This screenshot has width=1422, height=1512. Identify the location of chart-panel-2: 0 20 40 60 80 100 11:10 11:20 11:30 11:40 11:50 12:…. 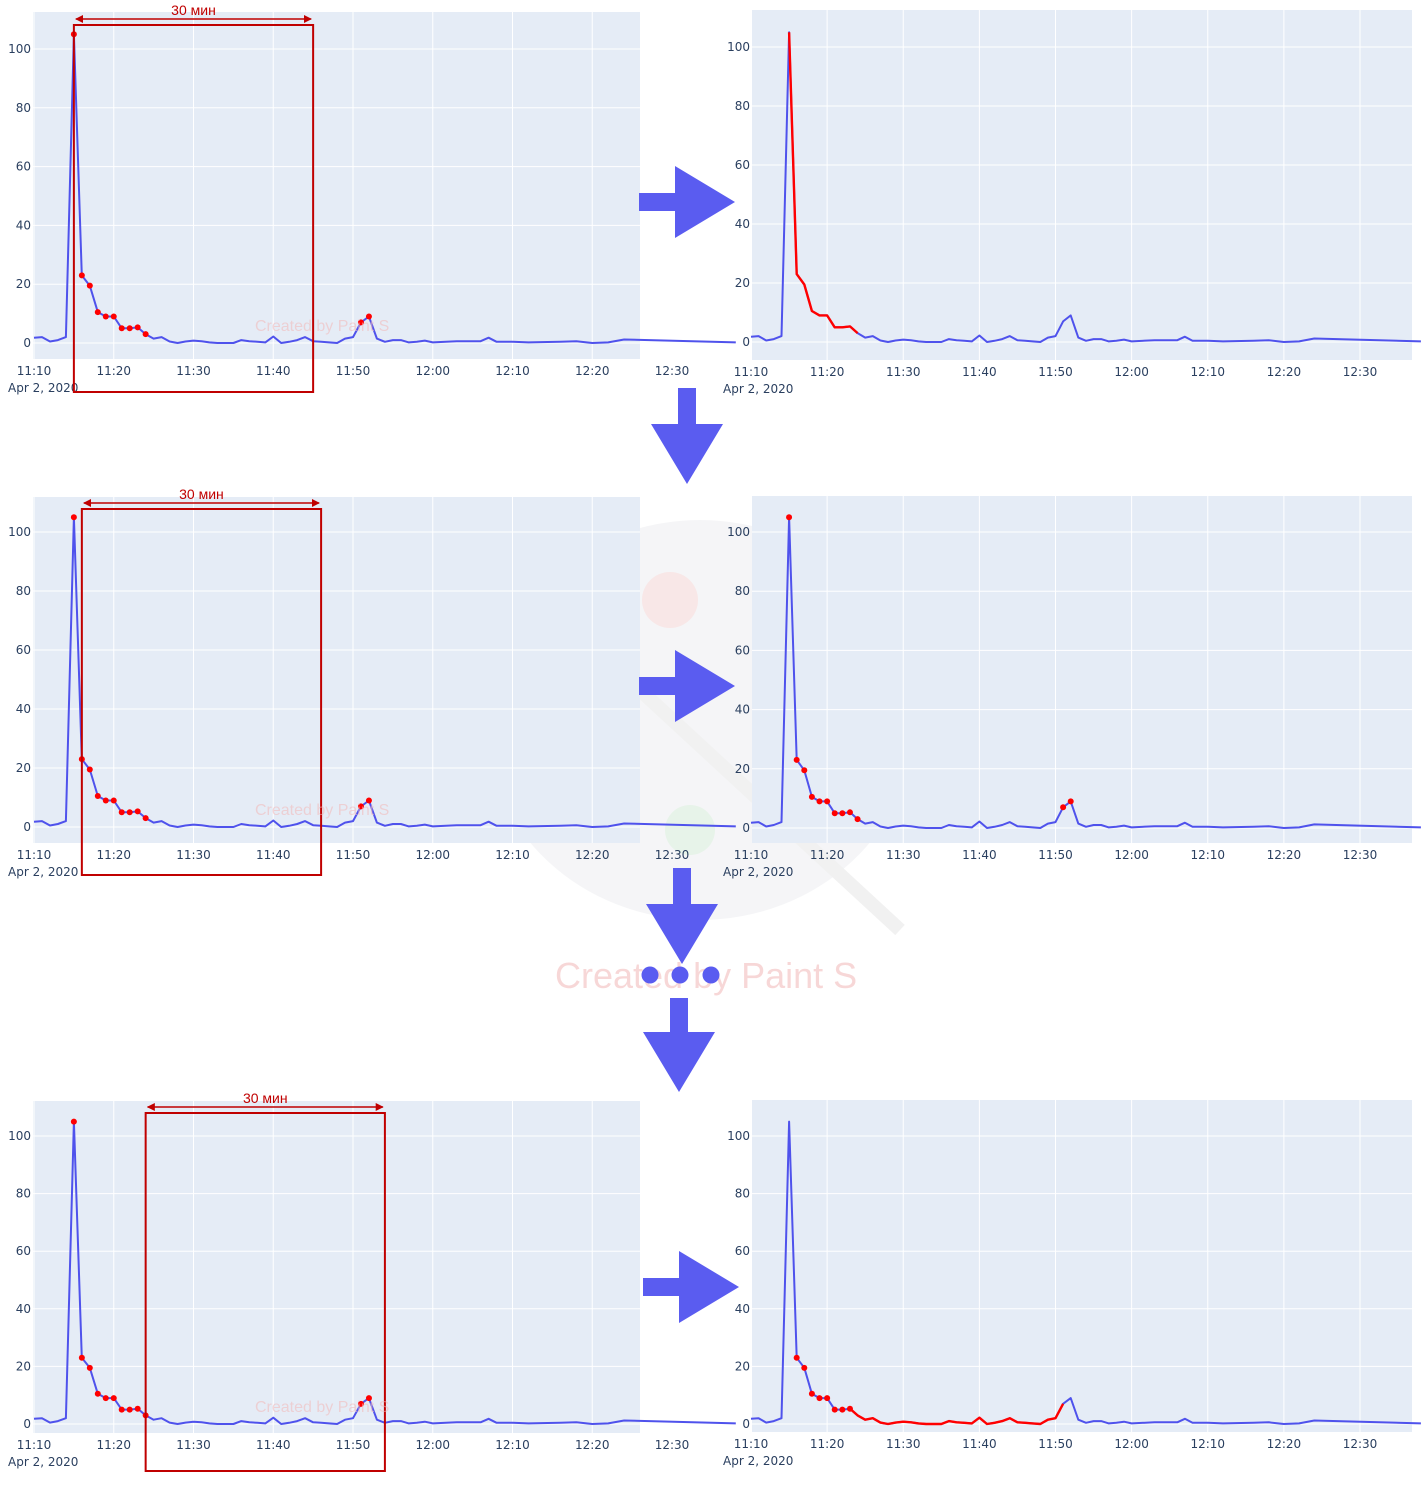
(1072, 203).